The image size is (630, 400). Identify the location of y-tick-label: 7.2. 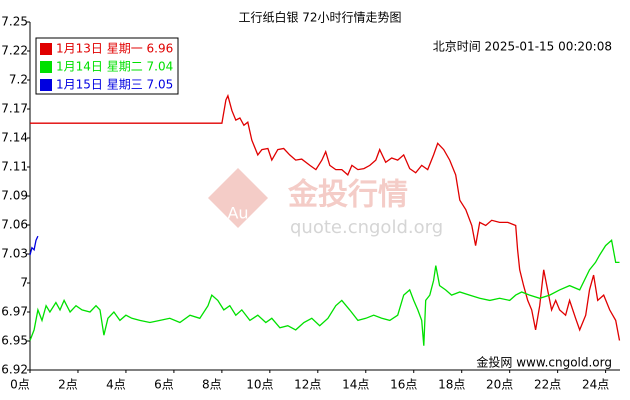
(18, 80).